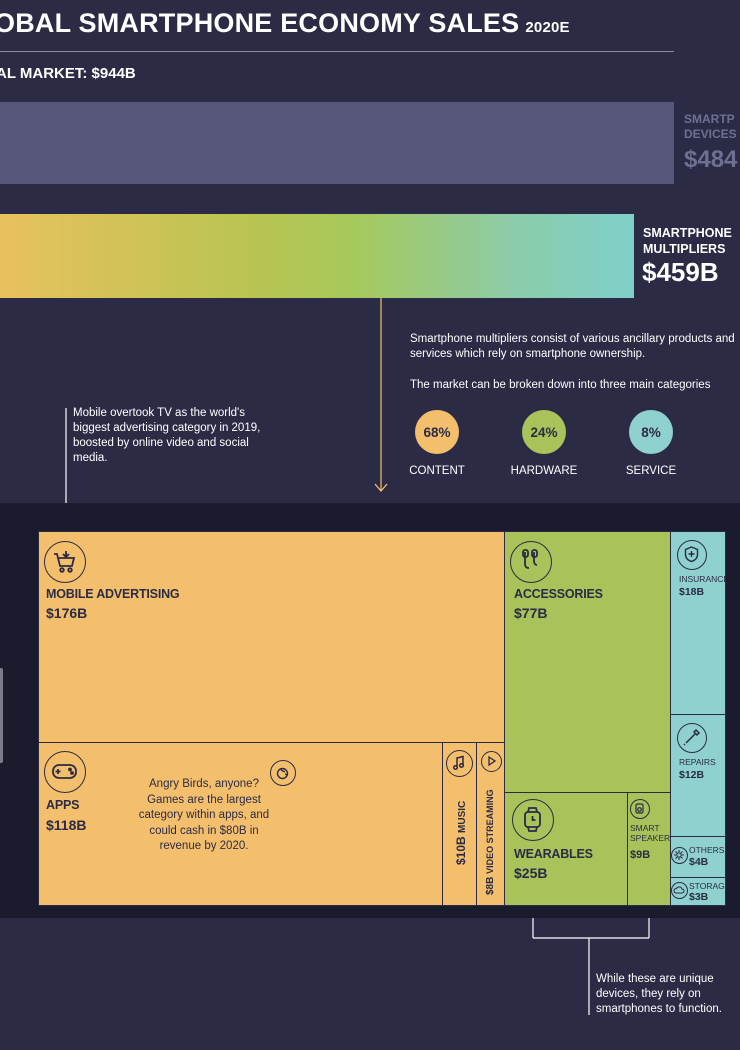 This screenshot has height=1050, width=740. What do you see at coordinates (65, 772) in the screenshot?
I see `gamepad-icon` at bounding box center [65, 772].